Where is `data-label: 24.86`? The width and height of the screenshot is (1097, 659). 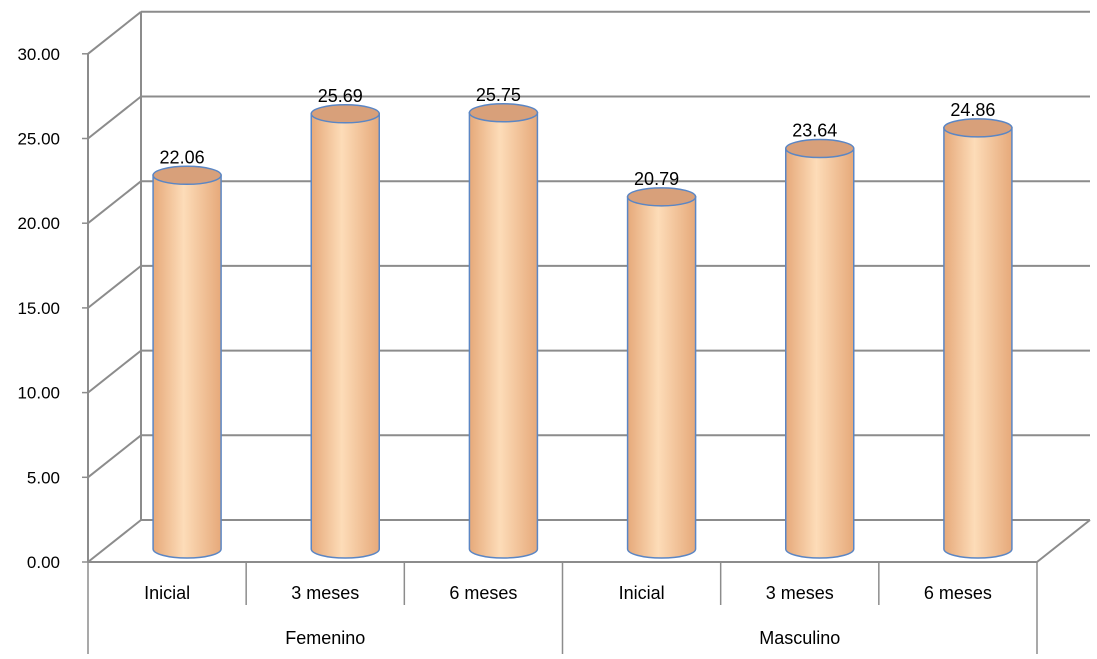
data-label: 24.86 is located at coordinates (972, 110).